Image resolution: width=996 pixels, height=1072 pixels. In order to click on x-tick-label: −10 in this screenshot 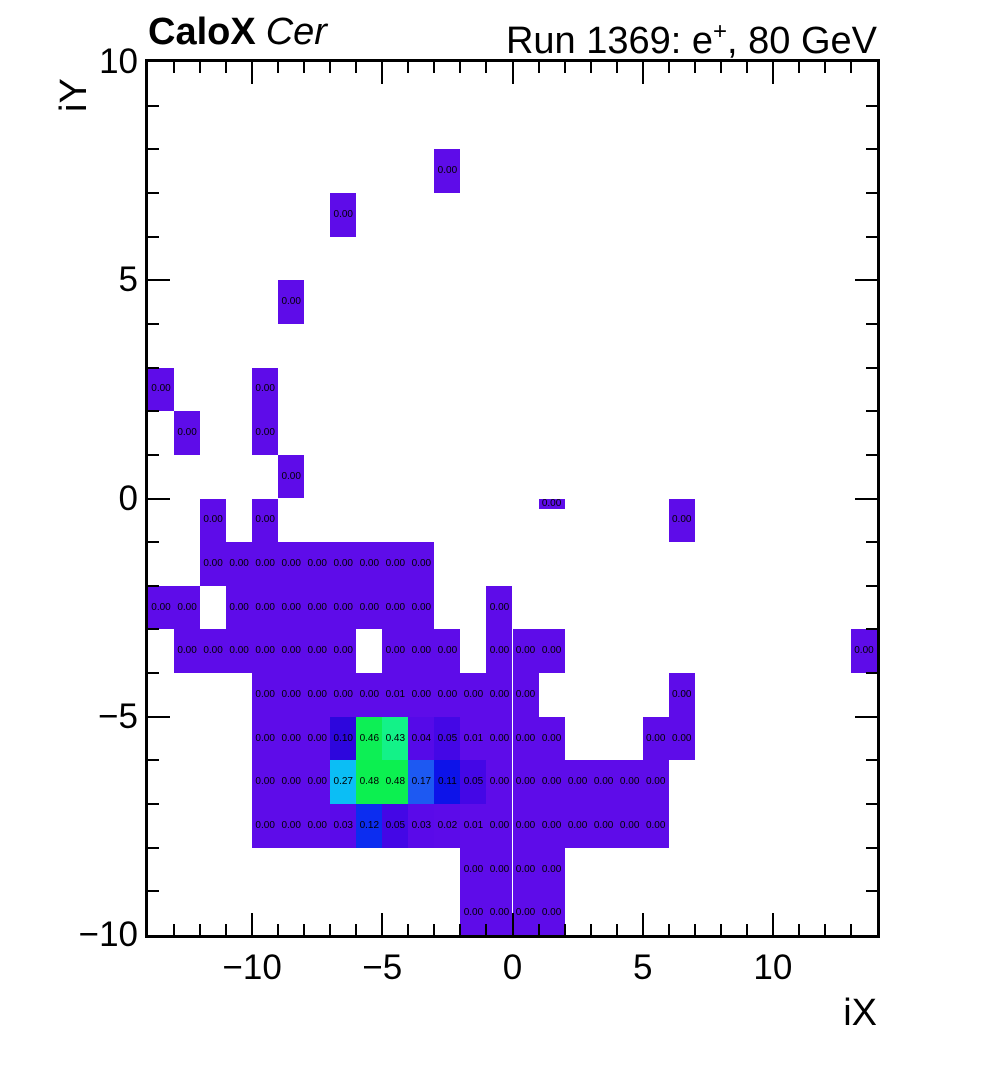, I will do `click(252, 967)`.